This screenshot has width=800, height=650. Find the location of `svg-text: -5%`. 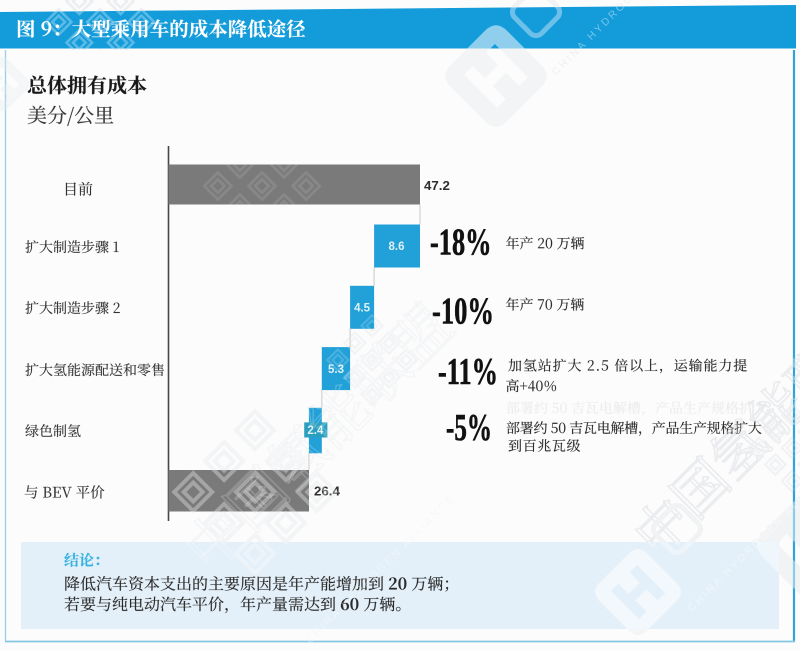

svg-text: -5% is located at coordinates (469, 428).